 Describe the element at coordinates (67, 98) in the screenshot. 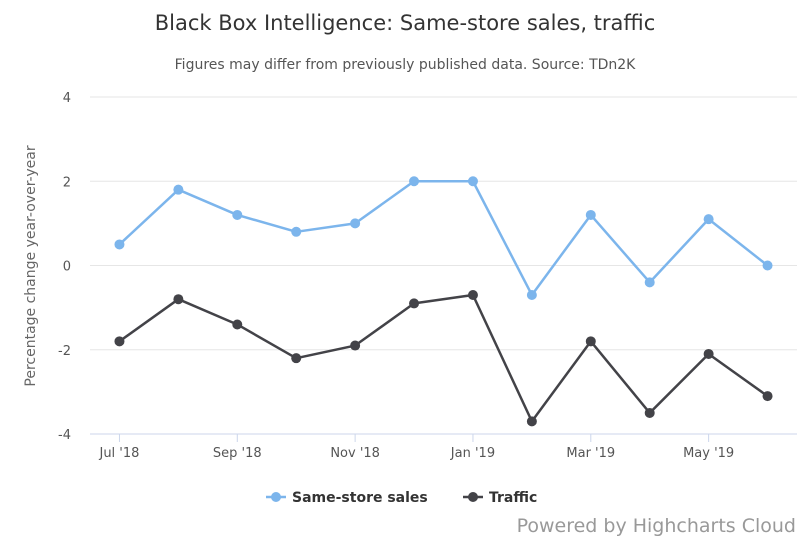

I see `y-tick-label: 4` at that location.